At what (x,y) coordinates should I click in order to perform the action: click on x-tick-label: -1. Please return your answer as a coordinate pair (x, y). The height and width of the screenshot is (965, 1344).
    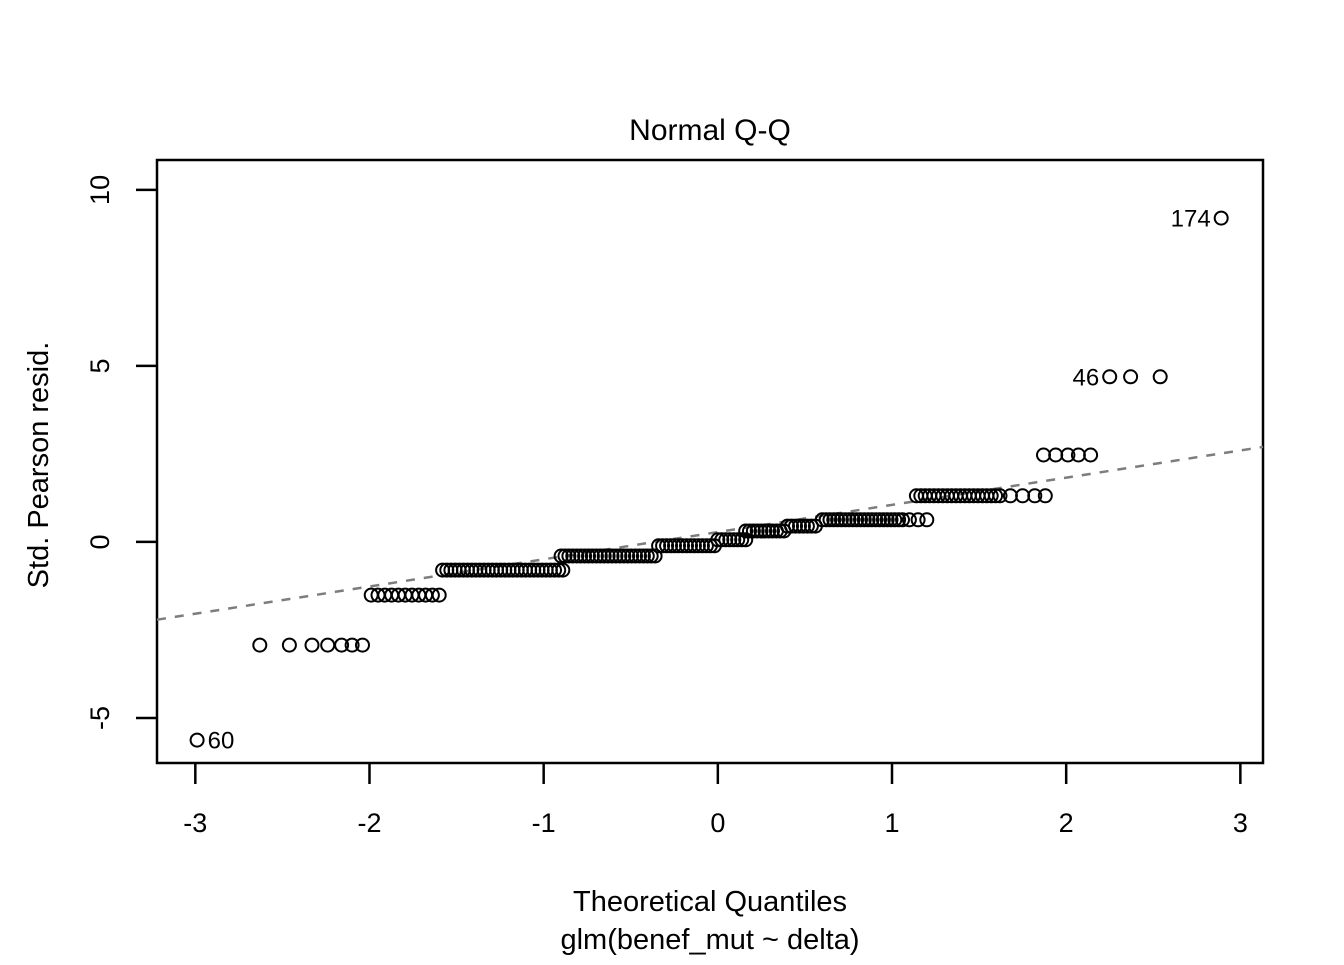
    Looking at the image, I should click on (544, 823).